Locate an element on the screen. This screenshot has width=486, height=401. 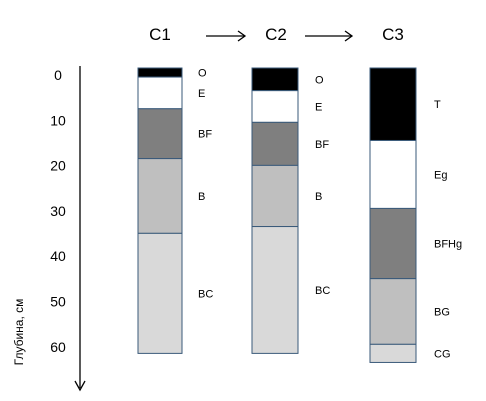
depth-tick-label: 10 is located at coordinates (58, 120).